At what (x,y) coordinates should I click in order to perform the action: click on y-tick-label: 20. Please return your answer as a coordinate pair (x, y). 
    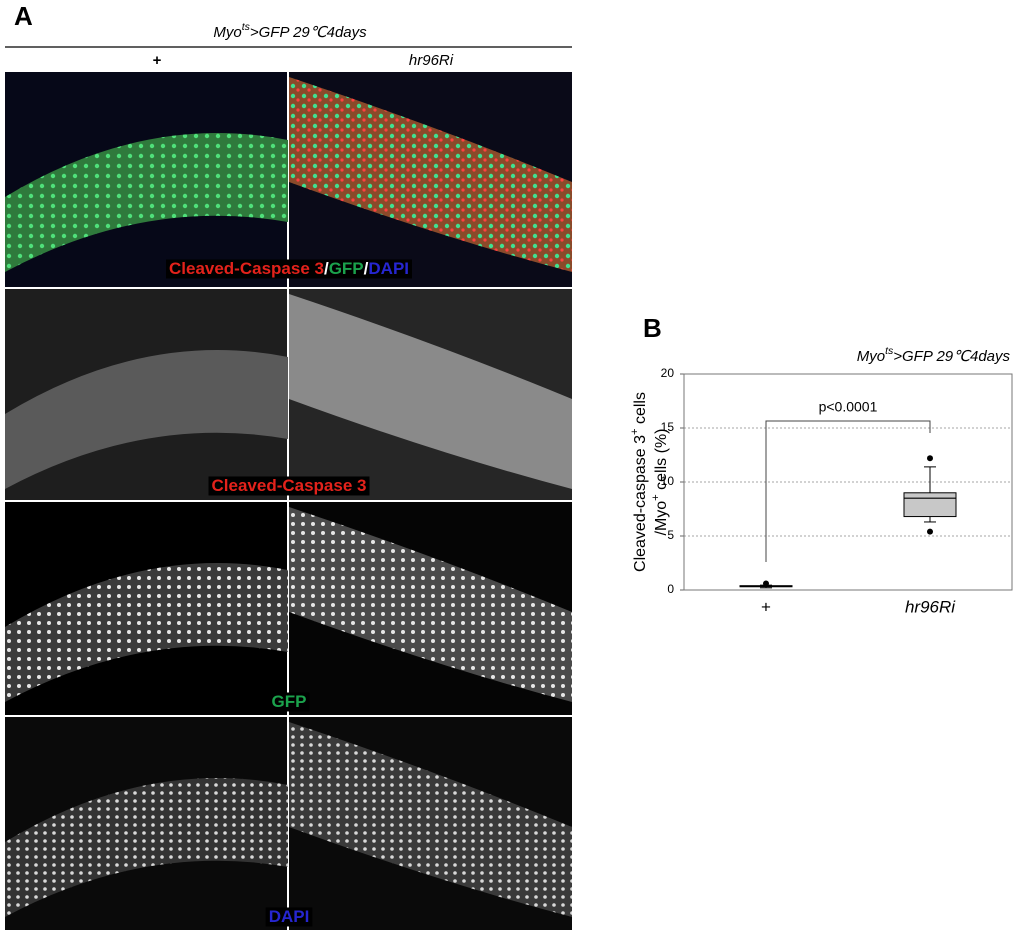
    Looking at the image, I should click on (668, 373).